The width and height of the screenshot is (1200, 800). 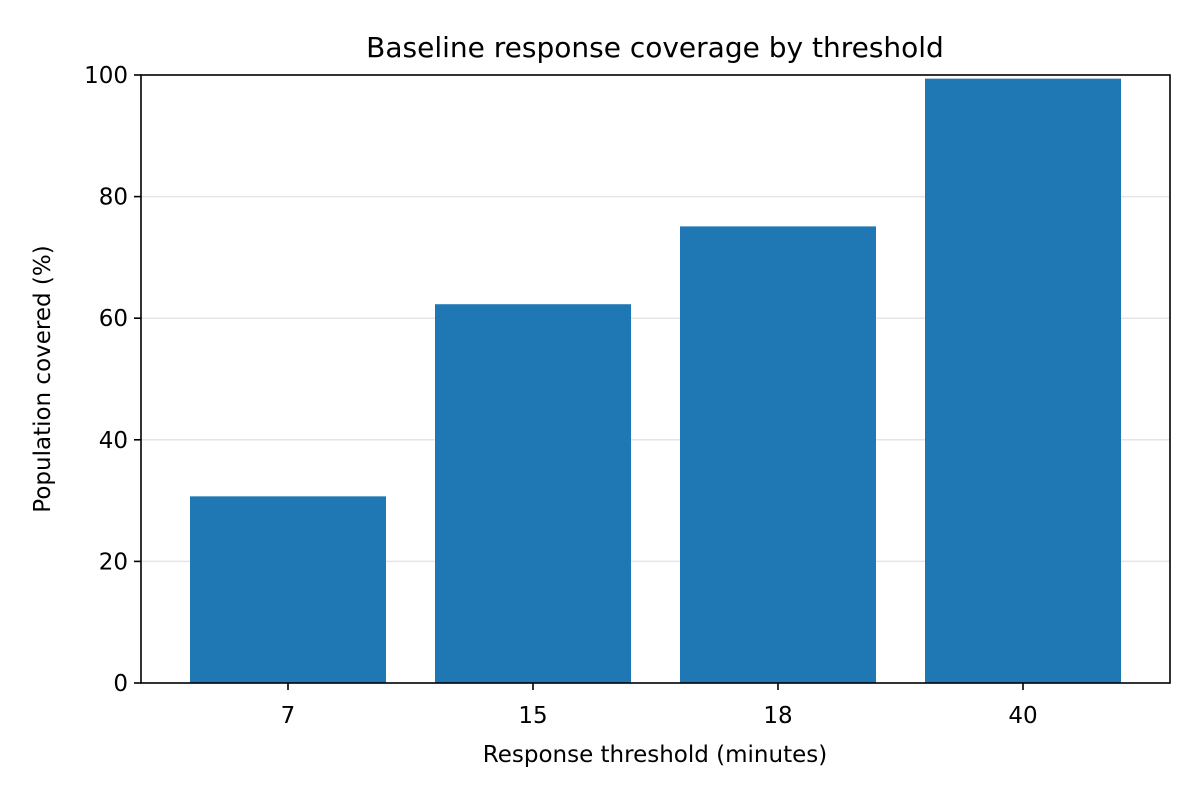 What do you see at coordinates (1022, 716) in the screenshot?
I see `x-tick-label: 40` at bounding box center [1022, 716].